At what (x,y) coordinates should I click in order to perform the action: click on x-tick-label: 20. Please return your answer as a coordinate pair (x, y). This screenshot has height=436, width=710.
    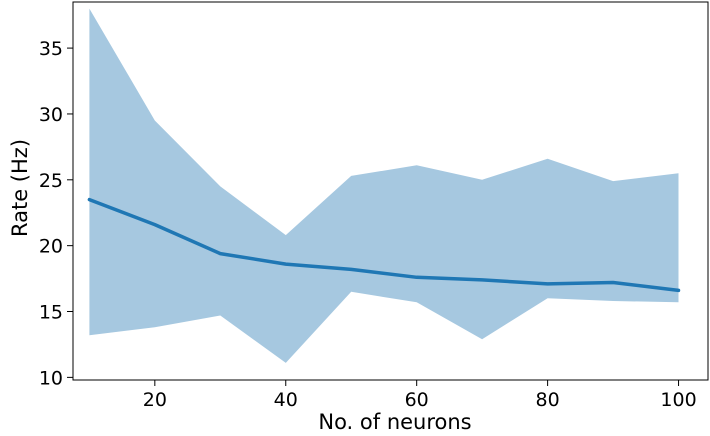
    Looking at the image, I should click on (155, 400).